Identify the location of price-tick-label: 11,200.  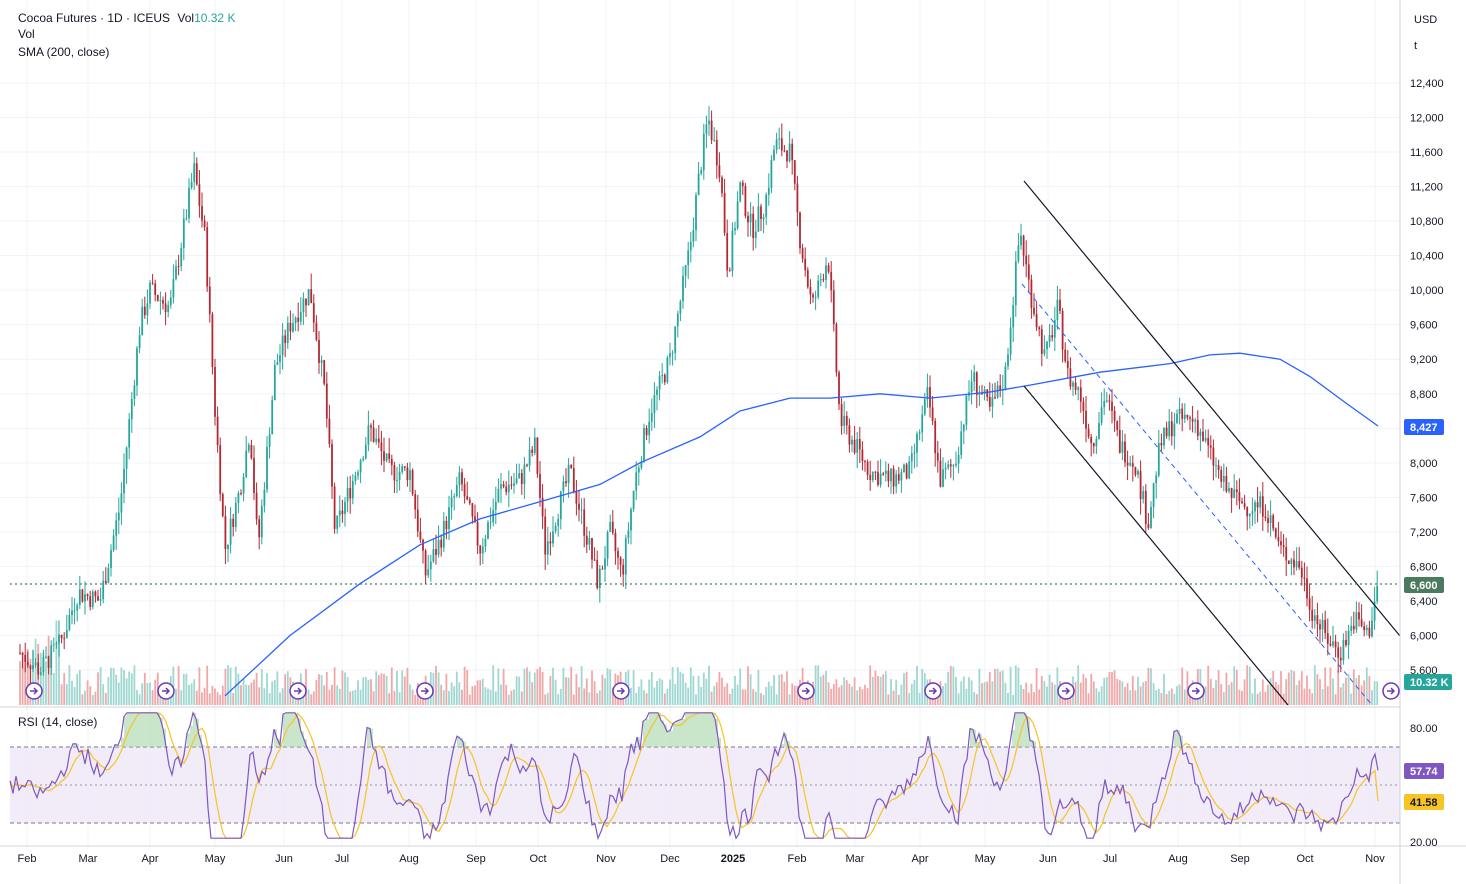
(1426, 188).